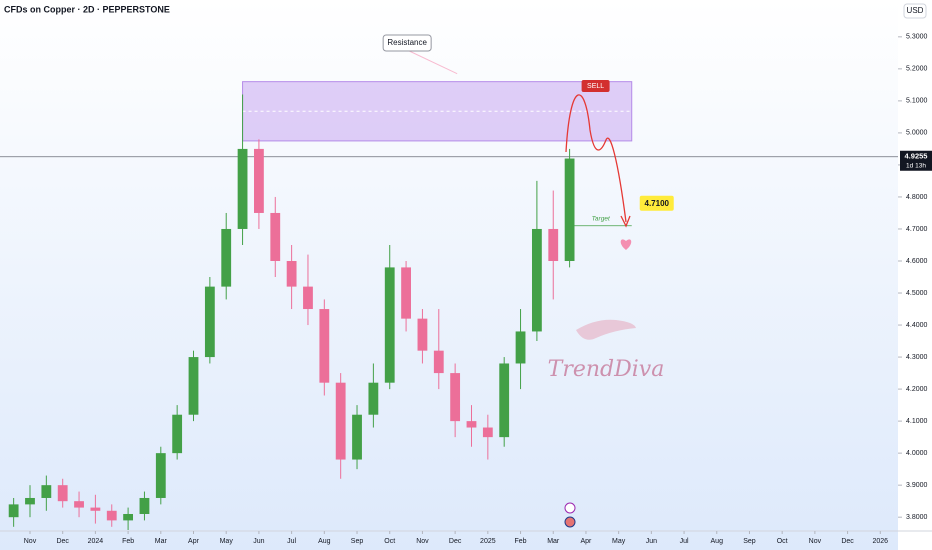 The height and width of the screenshot is (550, 932). What do you see at coordinates (87, 9) in the screenshot?
I see `chart-title: CFDs on Copper · 2D · PEPPERSTONE` at bounding box center [87, 9].